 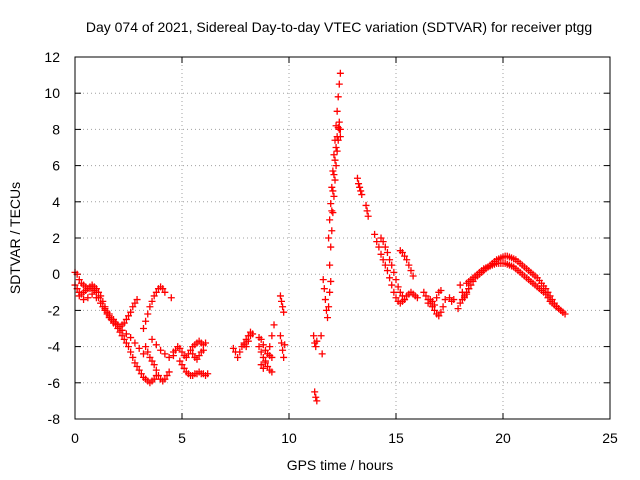 I want to click on series-sat-aa, so click(x=396, y=268).